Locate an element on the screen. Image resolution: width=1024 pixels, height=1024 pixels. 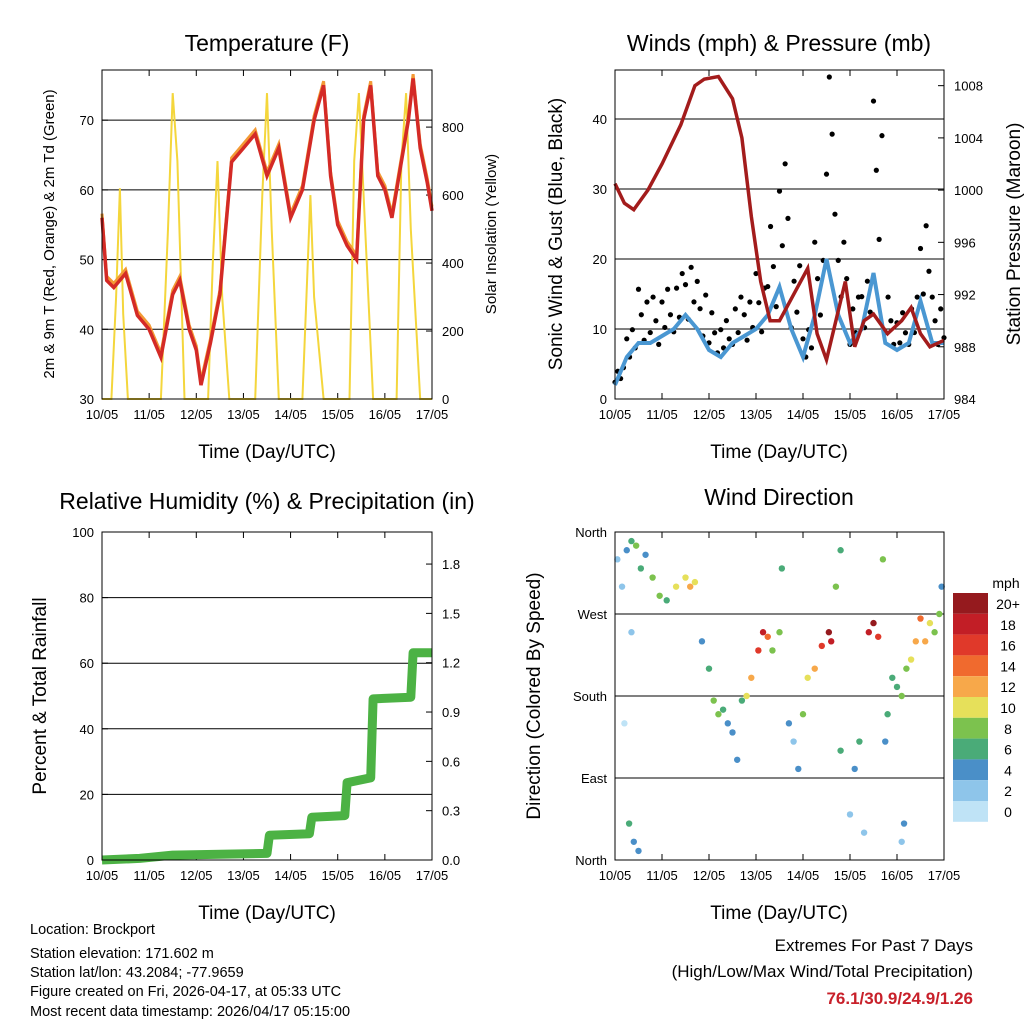
y2-tick-label: 200 is located at coordinates (453, 331).